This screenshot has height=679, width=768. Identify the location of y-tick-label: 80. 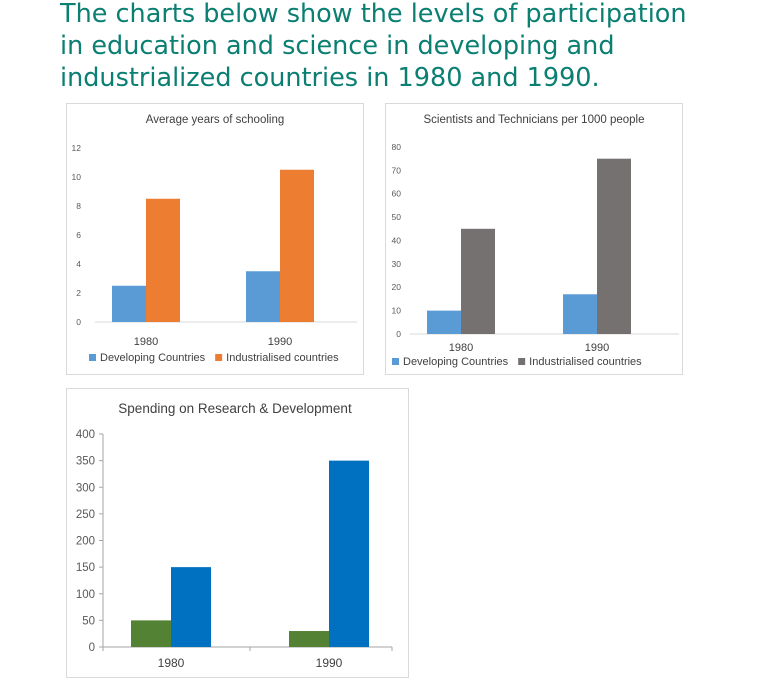
(397, 147).